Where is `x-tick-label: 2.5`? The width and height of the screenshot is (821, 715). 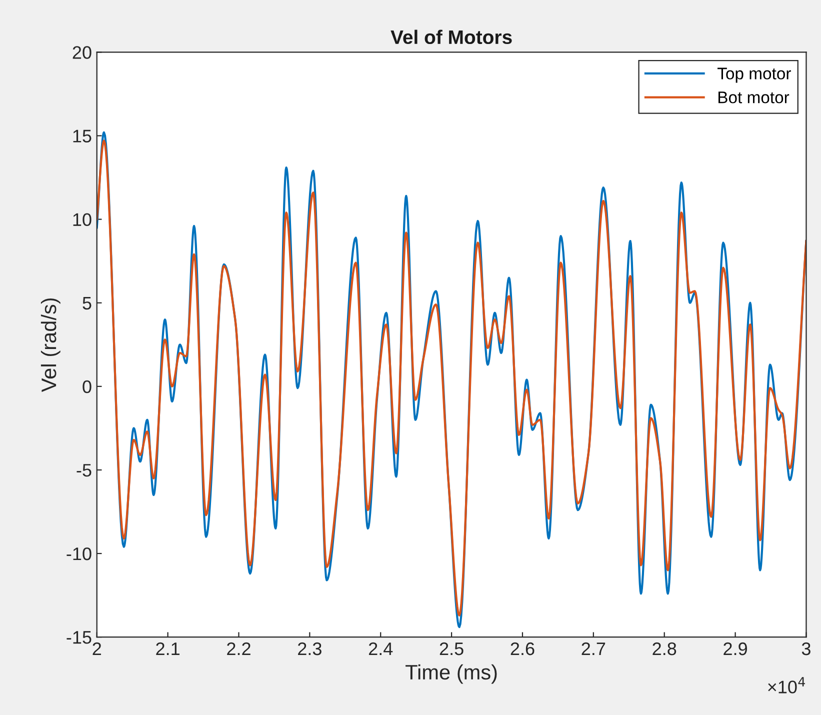
x-tick-label: 2.5 is located at coordinates (452, 649).